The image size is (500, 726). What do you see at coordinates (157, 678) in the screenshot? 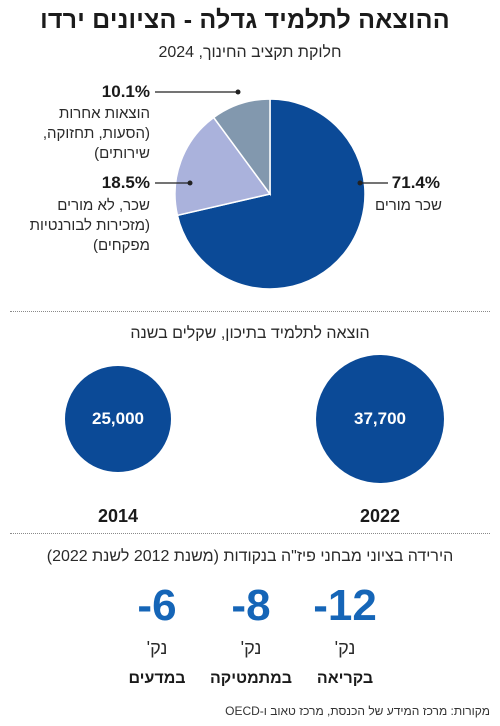
I see `stat-label-science: במדעים` at bounding box center [157, 678].